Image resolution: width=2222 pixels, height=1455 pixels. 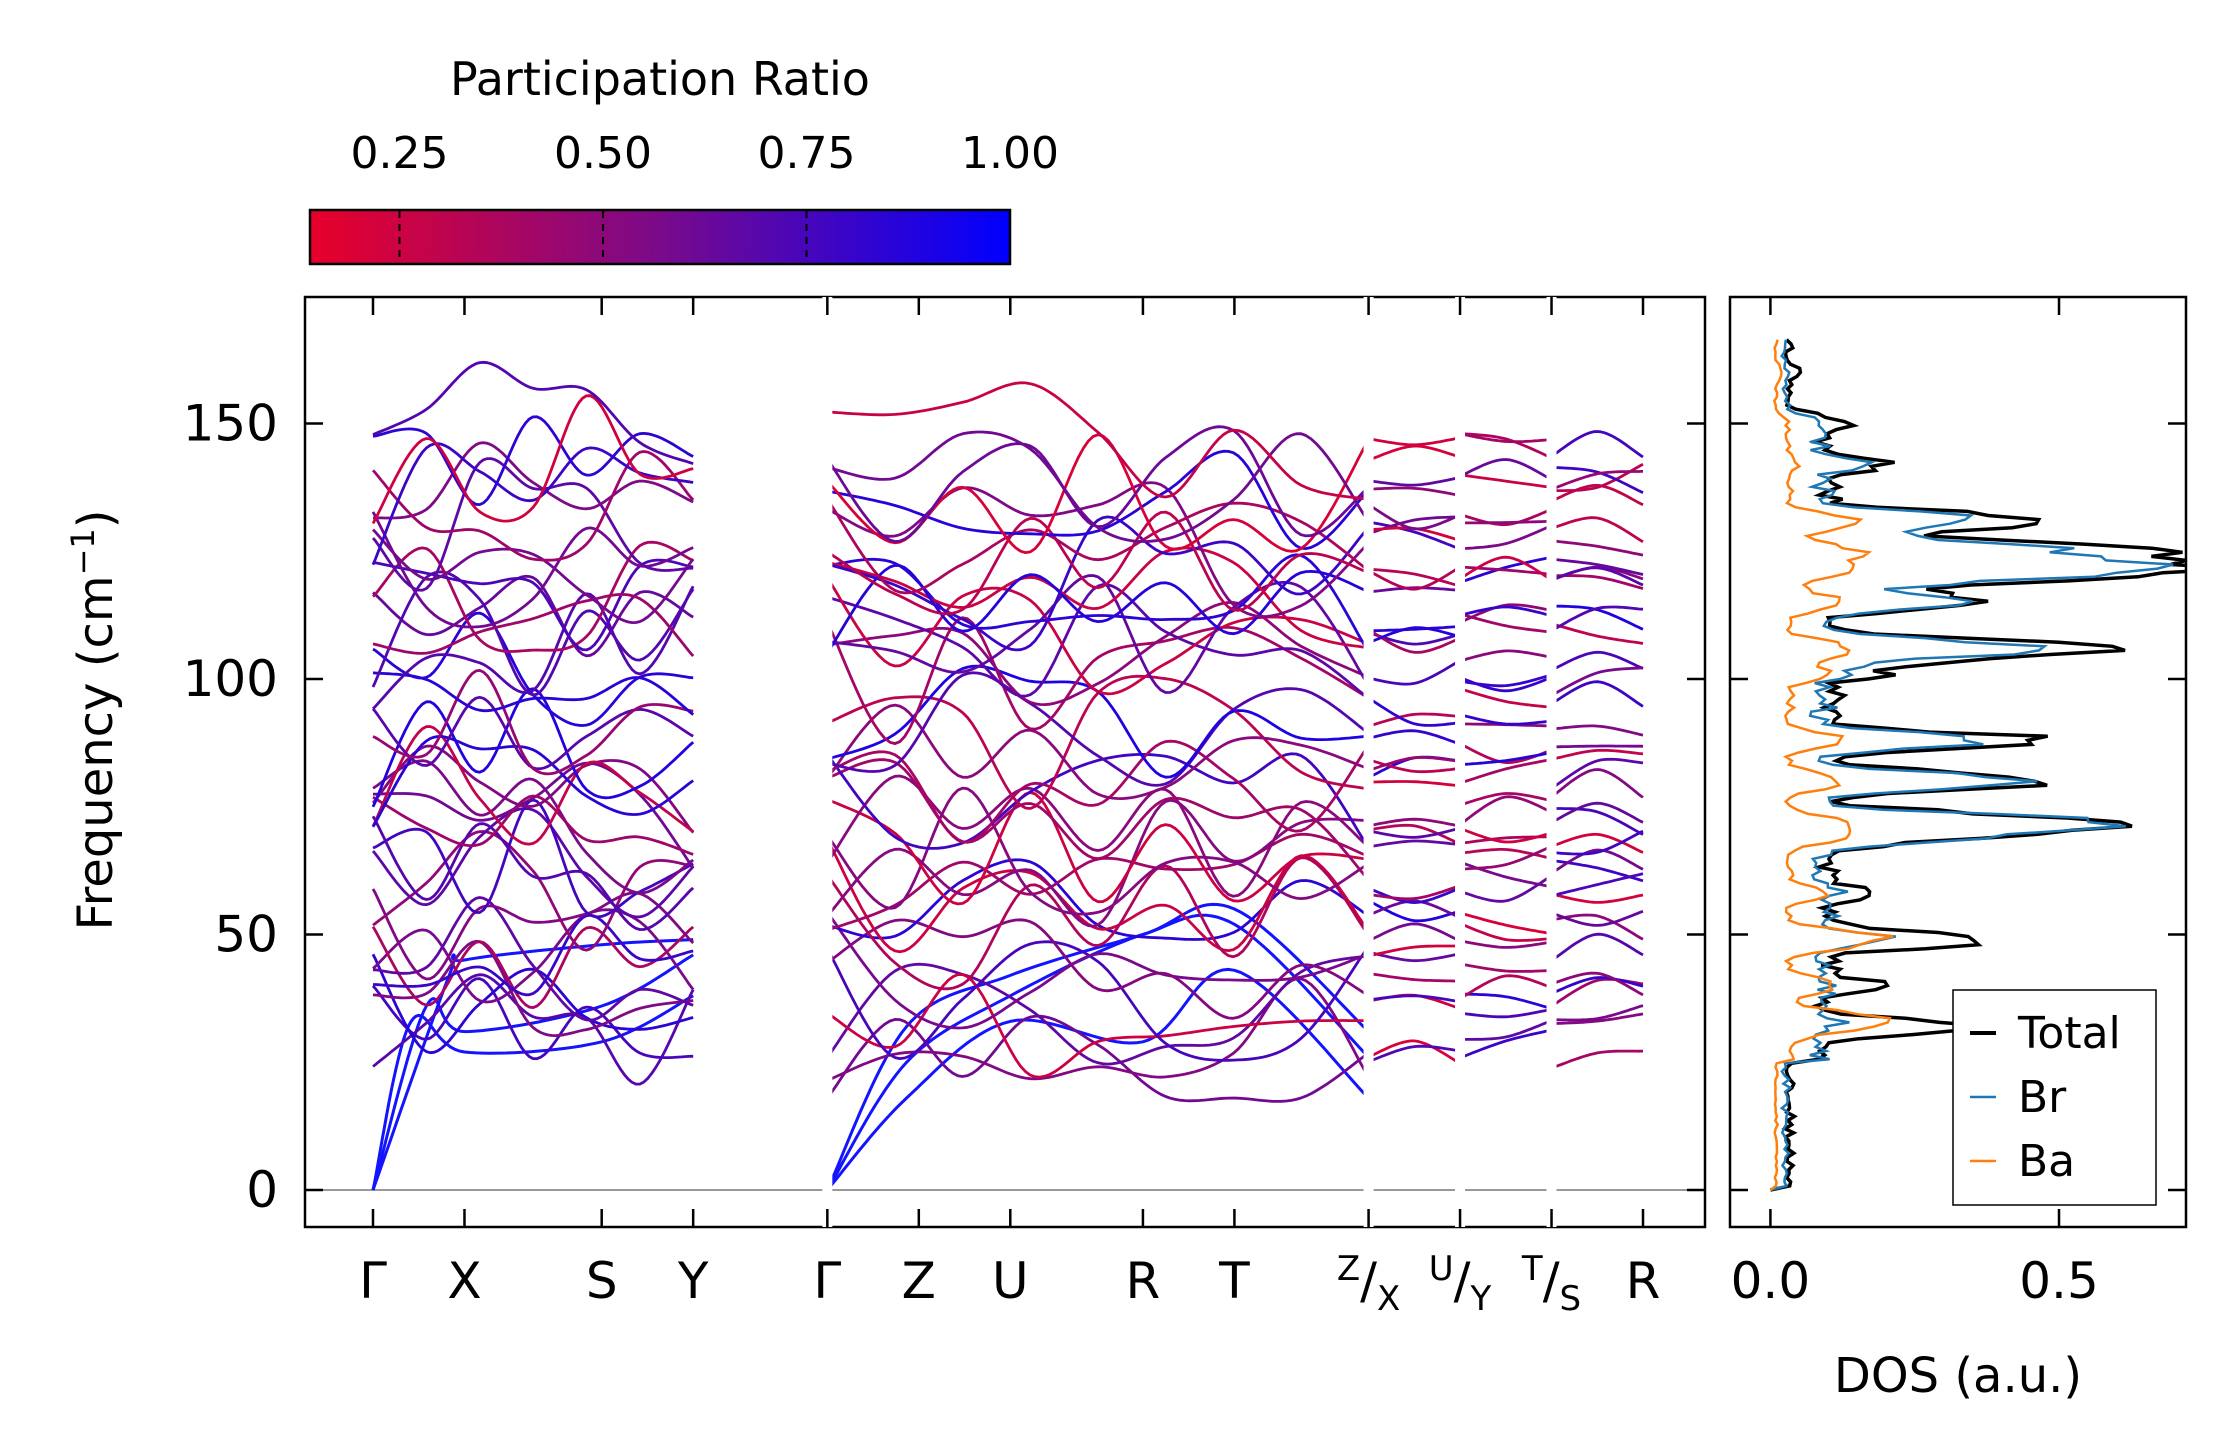 I want to click on xtick-label: T, so click(x=1234, y=1281).